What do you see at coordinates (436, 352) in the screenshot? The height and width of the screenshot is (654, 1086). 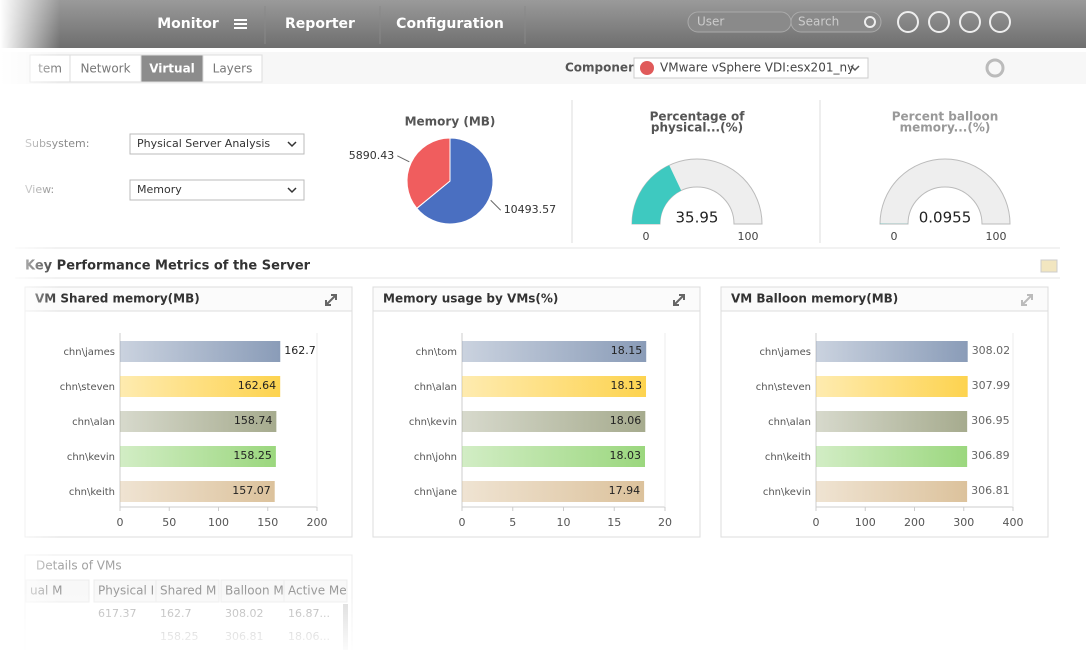 I see `category-label: chn\tom` at bounding box center [436, 352].